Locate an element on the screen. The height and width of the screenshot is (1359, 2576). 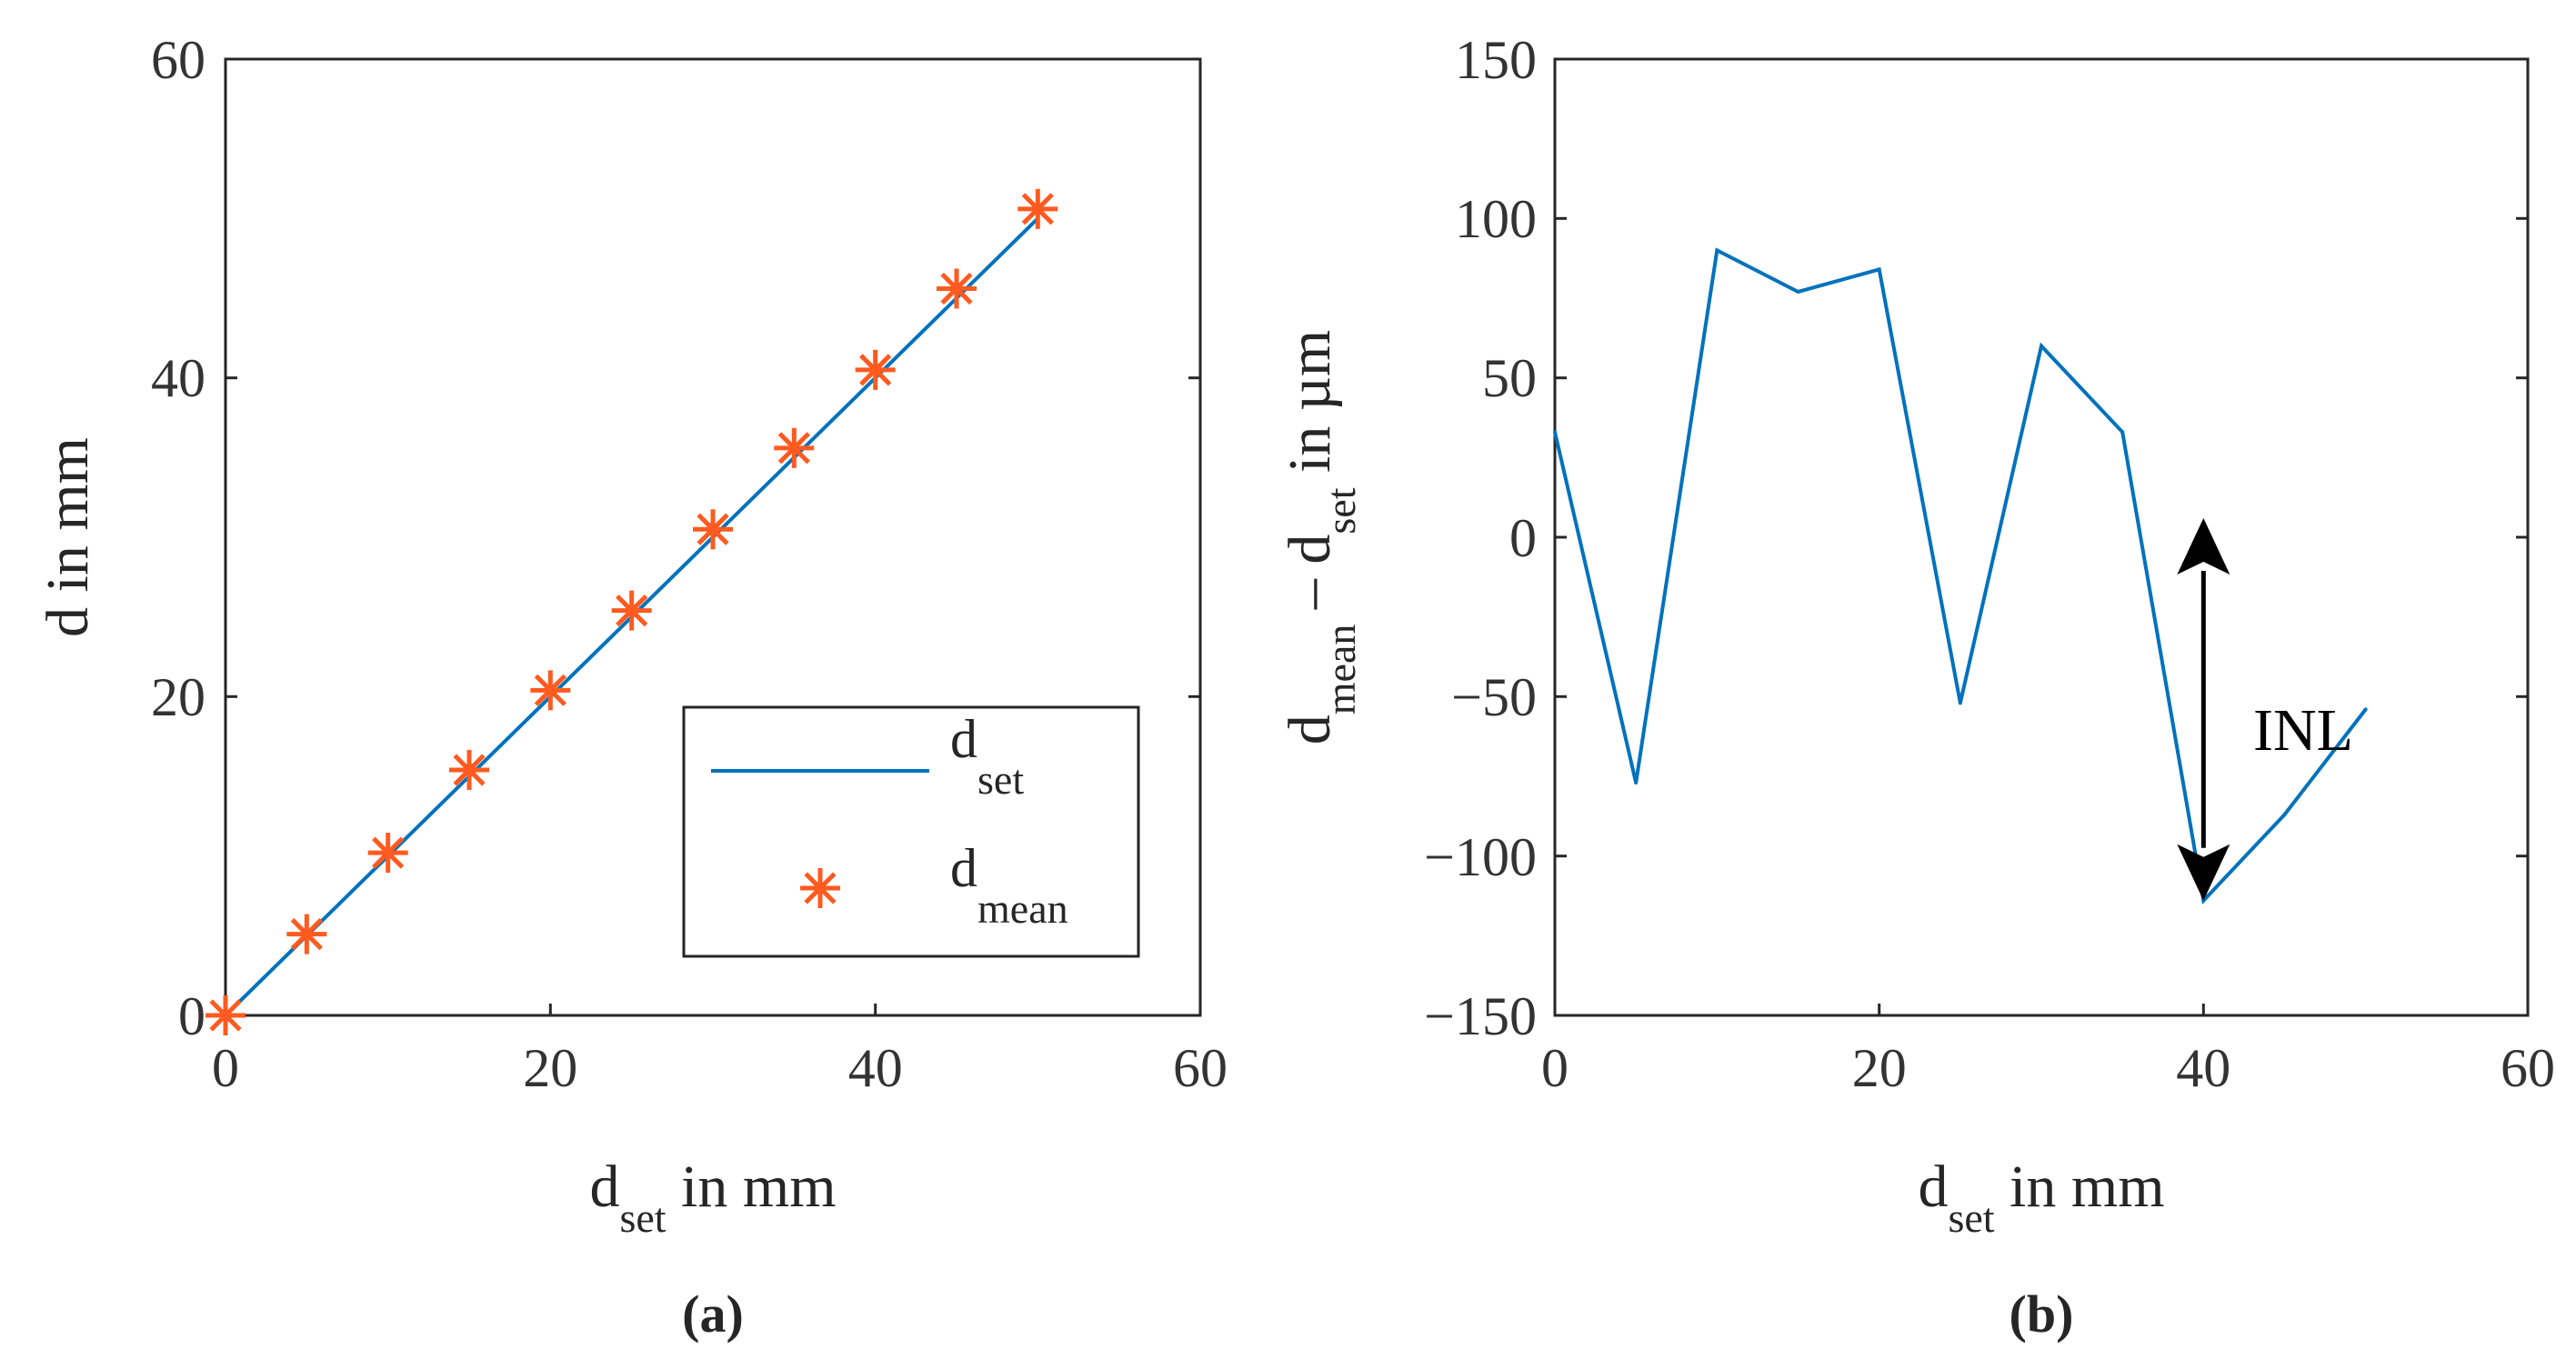
chart-a-ytick-label: 20 is located at coordinates (178, 697).